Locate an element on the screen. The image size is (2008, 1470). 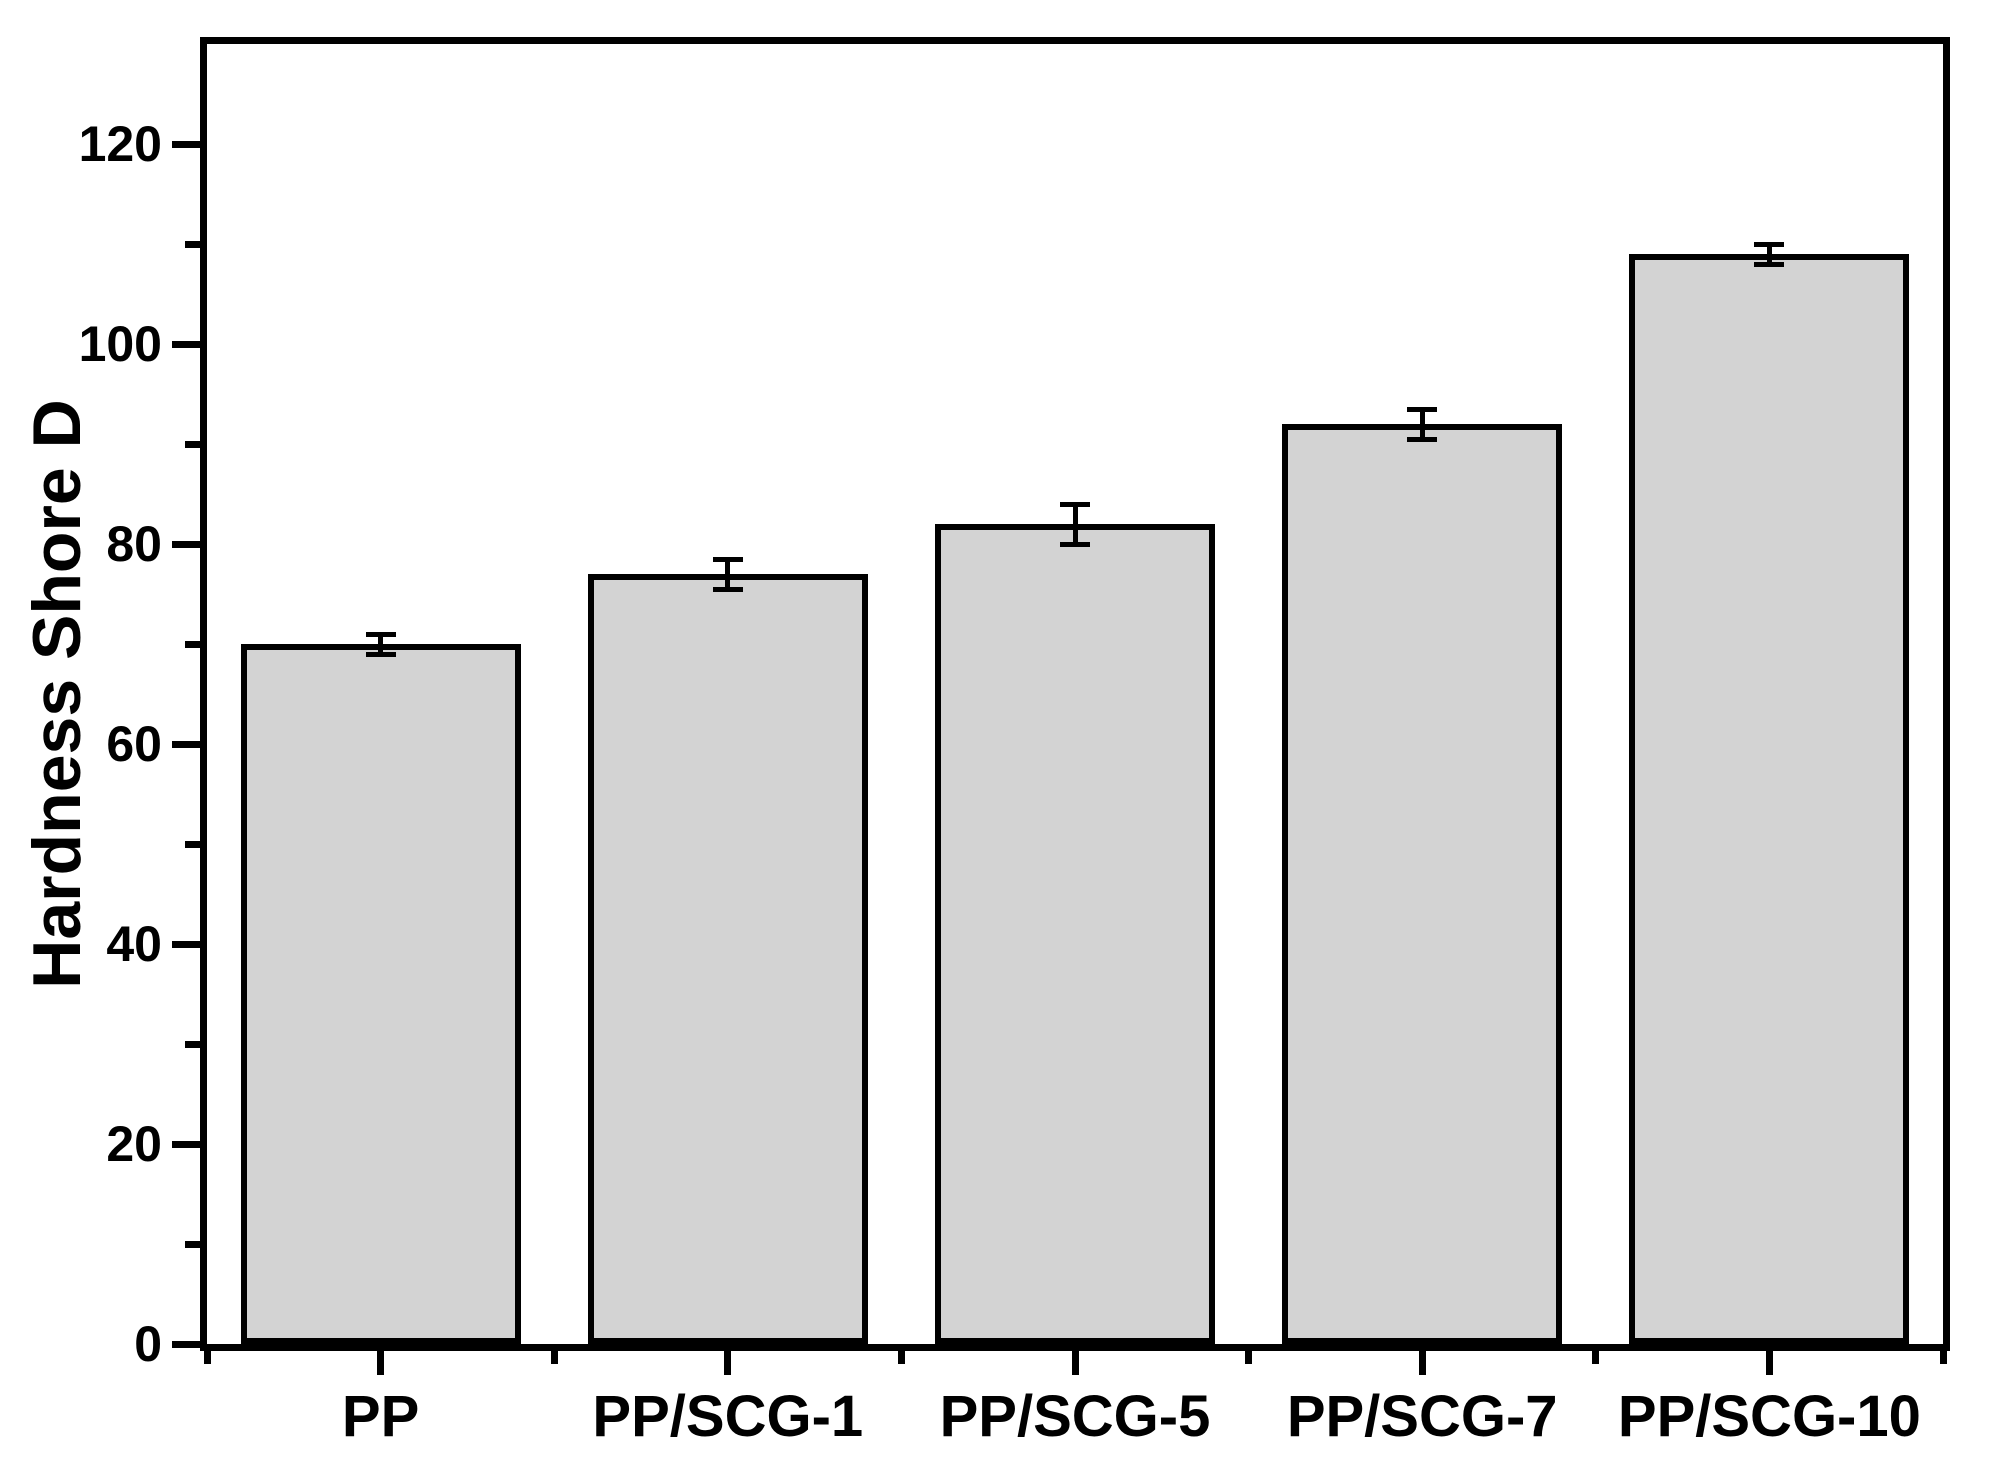
y-tick-label-60: 60 is located at coordinates (134, 744).